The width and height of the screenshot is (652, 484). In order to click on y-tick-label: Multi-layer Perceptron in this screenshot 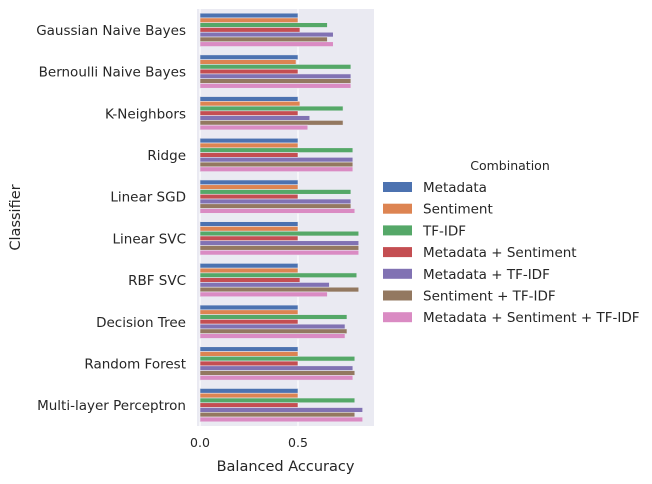, I will do `click(111, 406)`.